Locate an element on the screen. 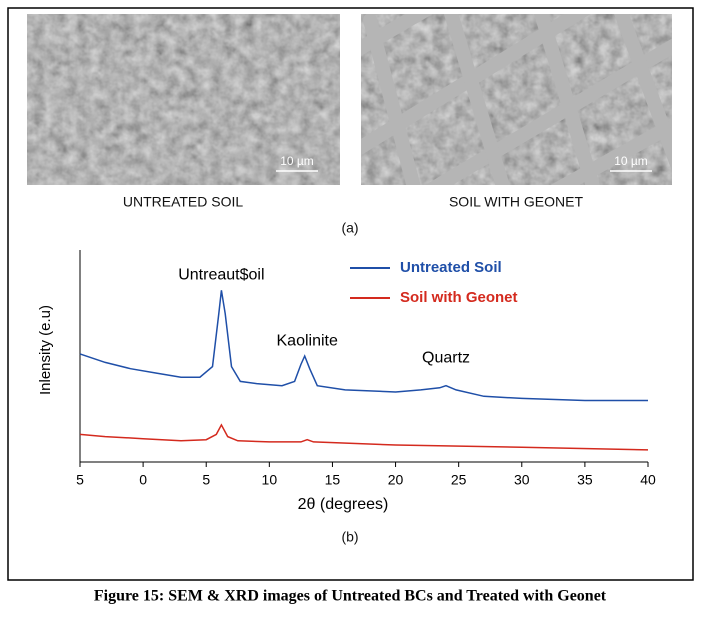  annotation: Untreaut$oil is located at coordinates (221, 275).